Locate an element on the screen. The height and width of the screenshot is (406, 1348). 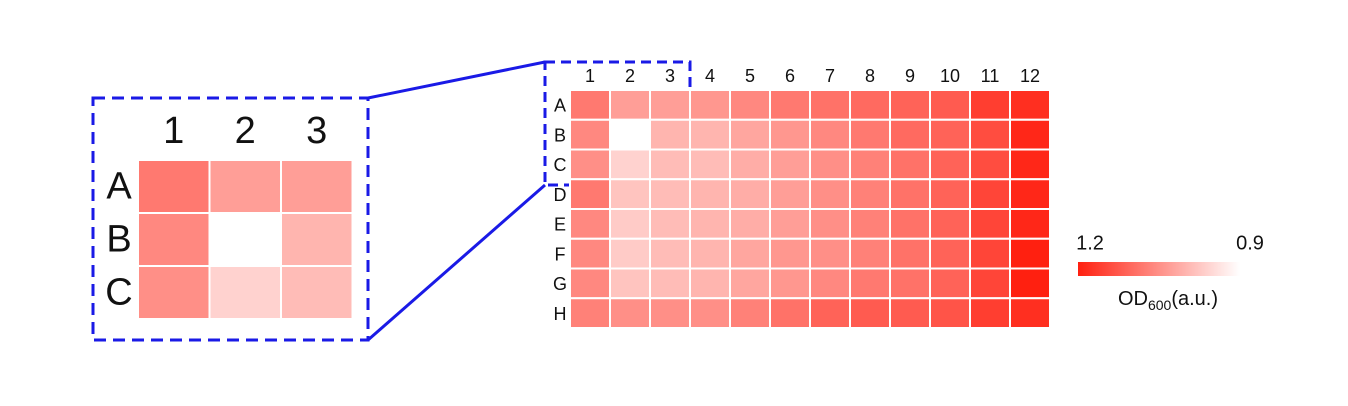
column-label: 9 is located at coordinates (910, 76).